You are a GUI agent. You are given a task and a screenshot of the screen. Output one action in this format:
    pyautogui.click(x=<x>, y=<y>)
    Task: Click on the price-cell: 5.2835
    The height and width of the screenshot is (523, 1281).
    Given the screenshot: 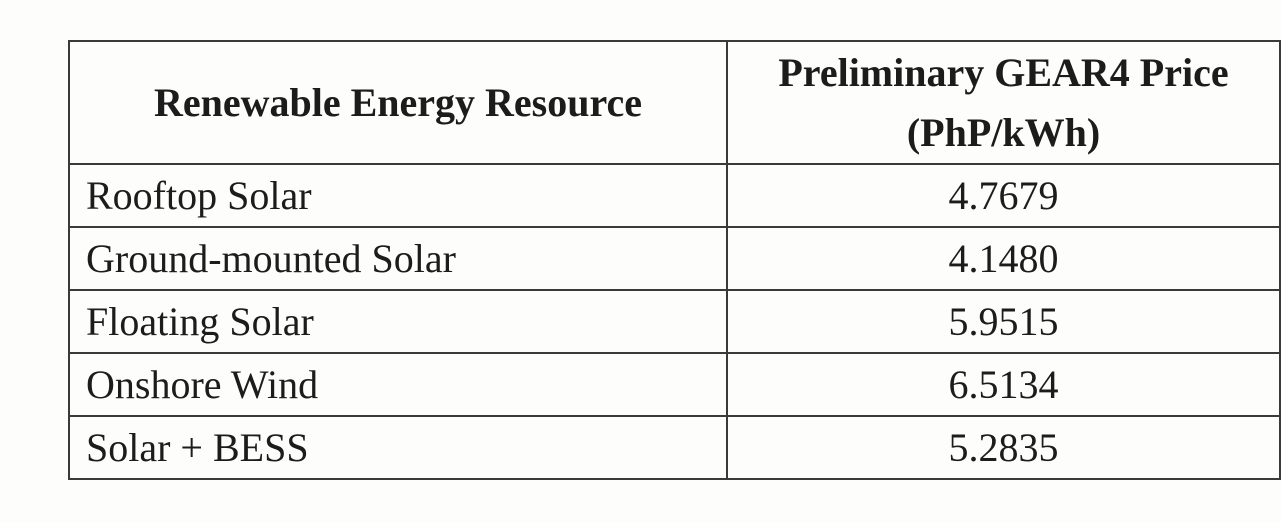 What is the action you would take?
    pyautogui.click(x=1003, y=447)
    